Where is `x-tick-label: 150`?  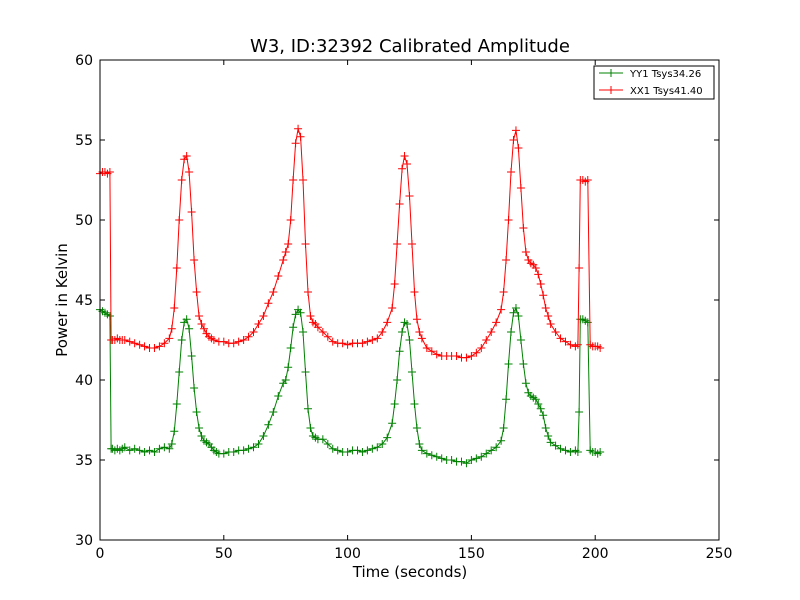
x-tick-label: 150 is located at coordinates (471, 554).